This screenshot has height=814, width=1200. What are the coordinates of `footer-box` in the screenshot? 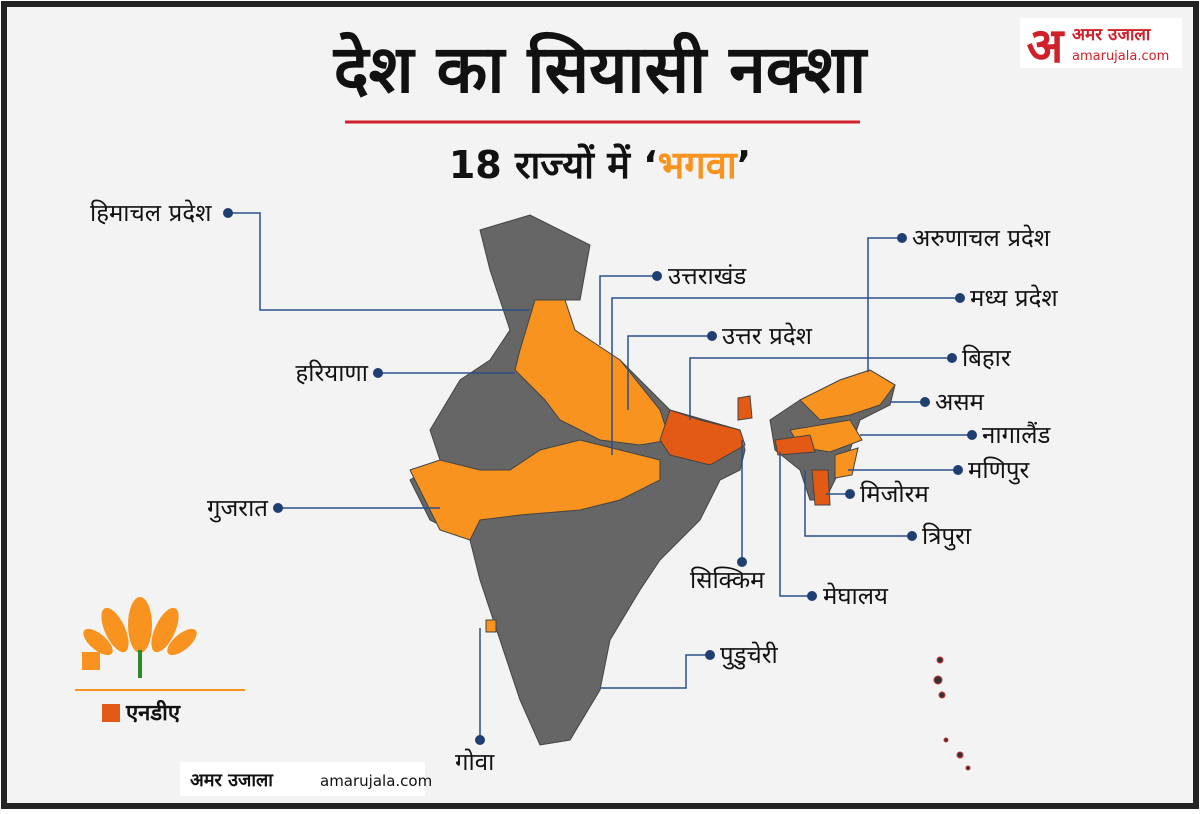 It's located at (302, 779).